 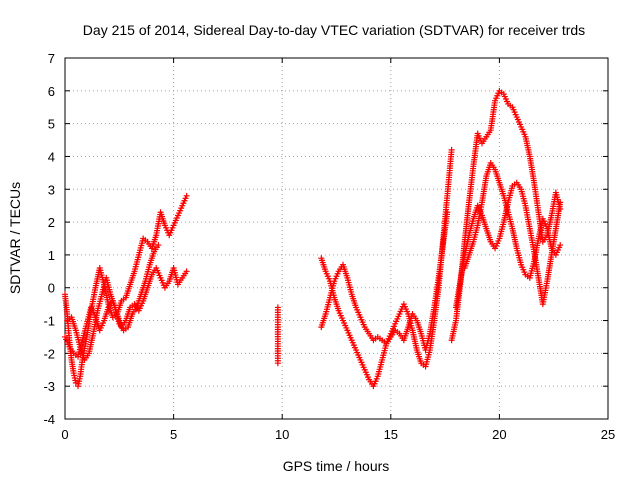 I want to click on series-trace-f, so click(x=384, y=281).